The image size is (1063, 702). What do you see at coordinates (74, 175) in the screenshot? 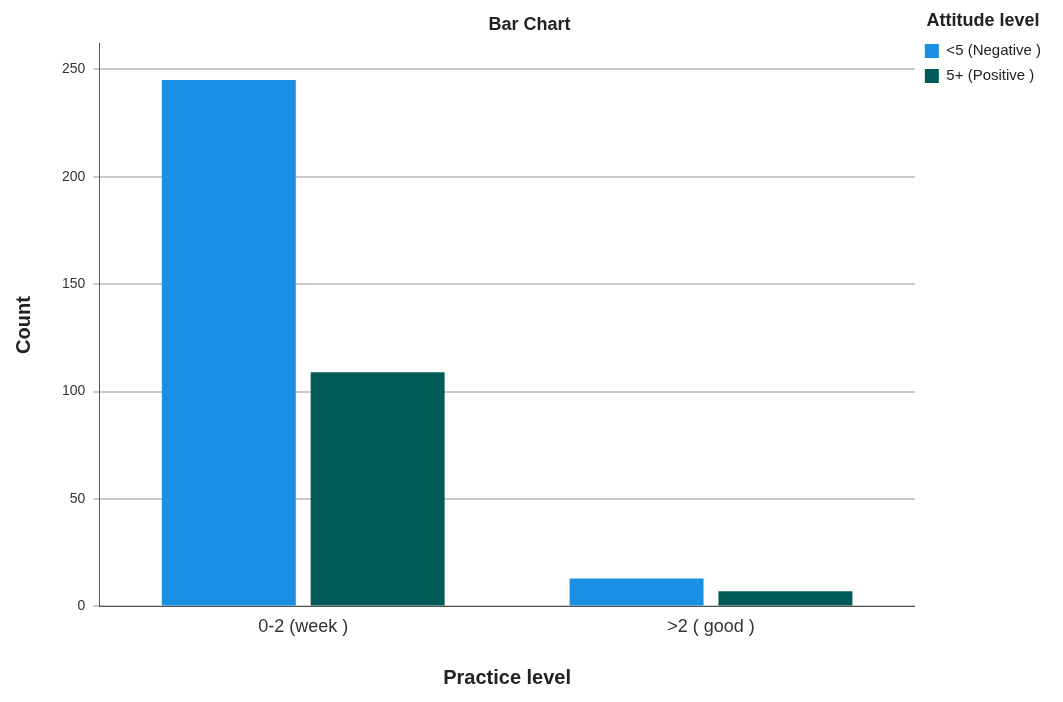
I see `y-tick-label: 200` at bounding box center [74, 175].